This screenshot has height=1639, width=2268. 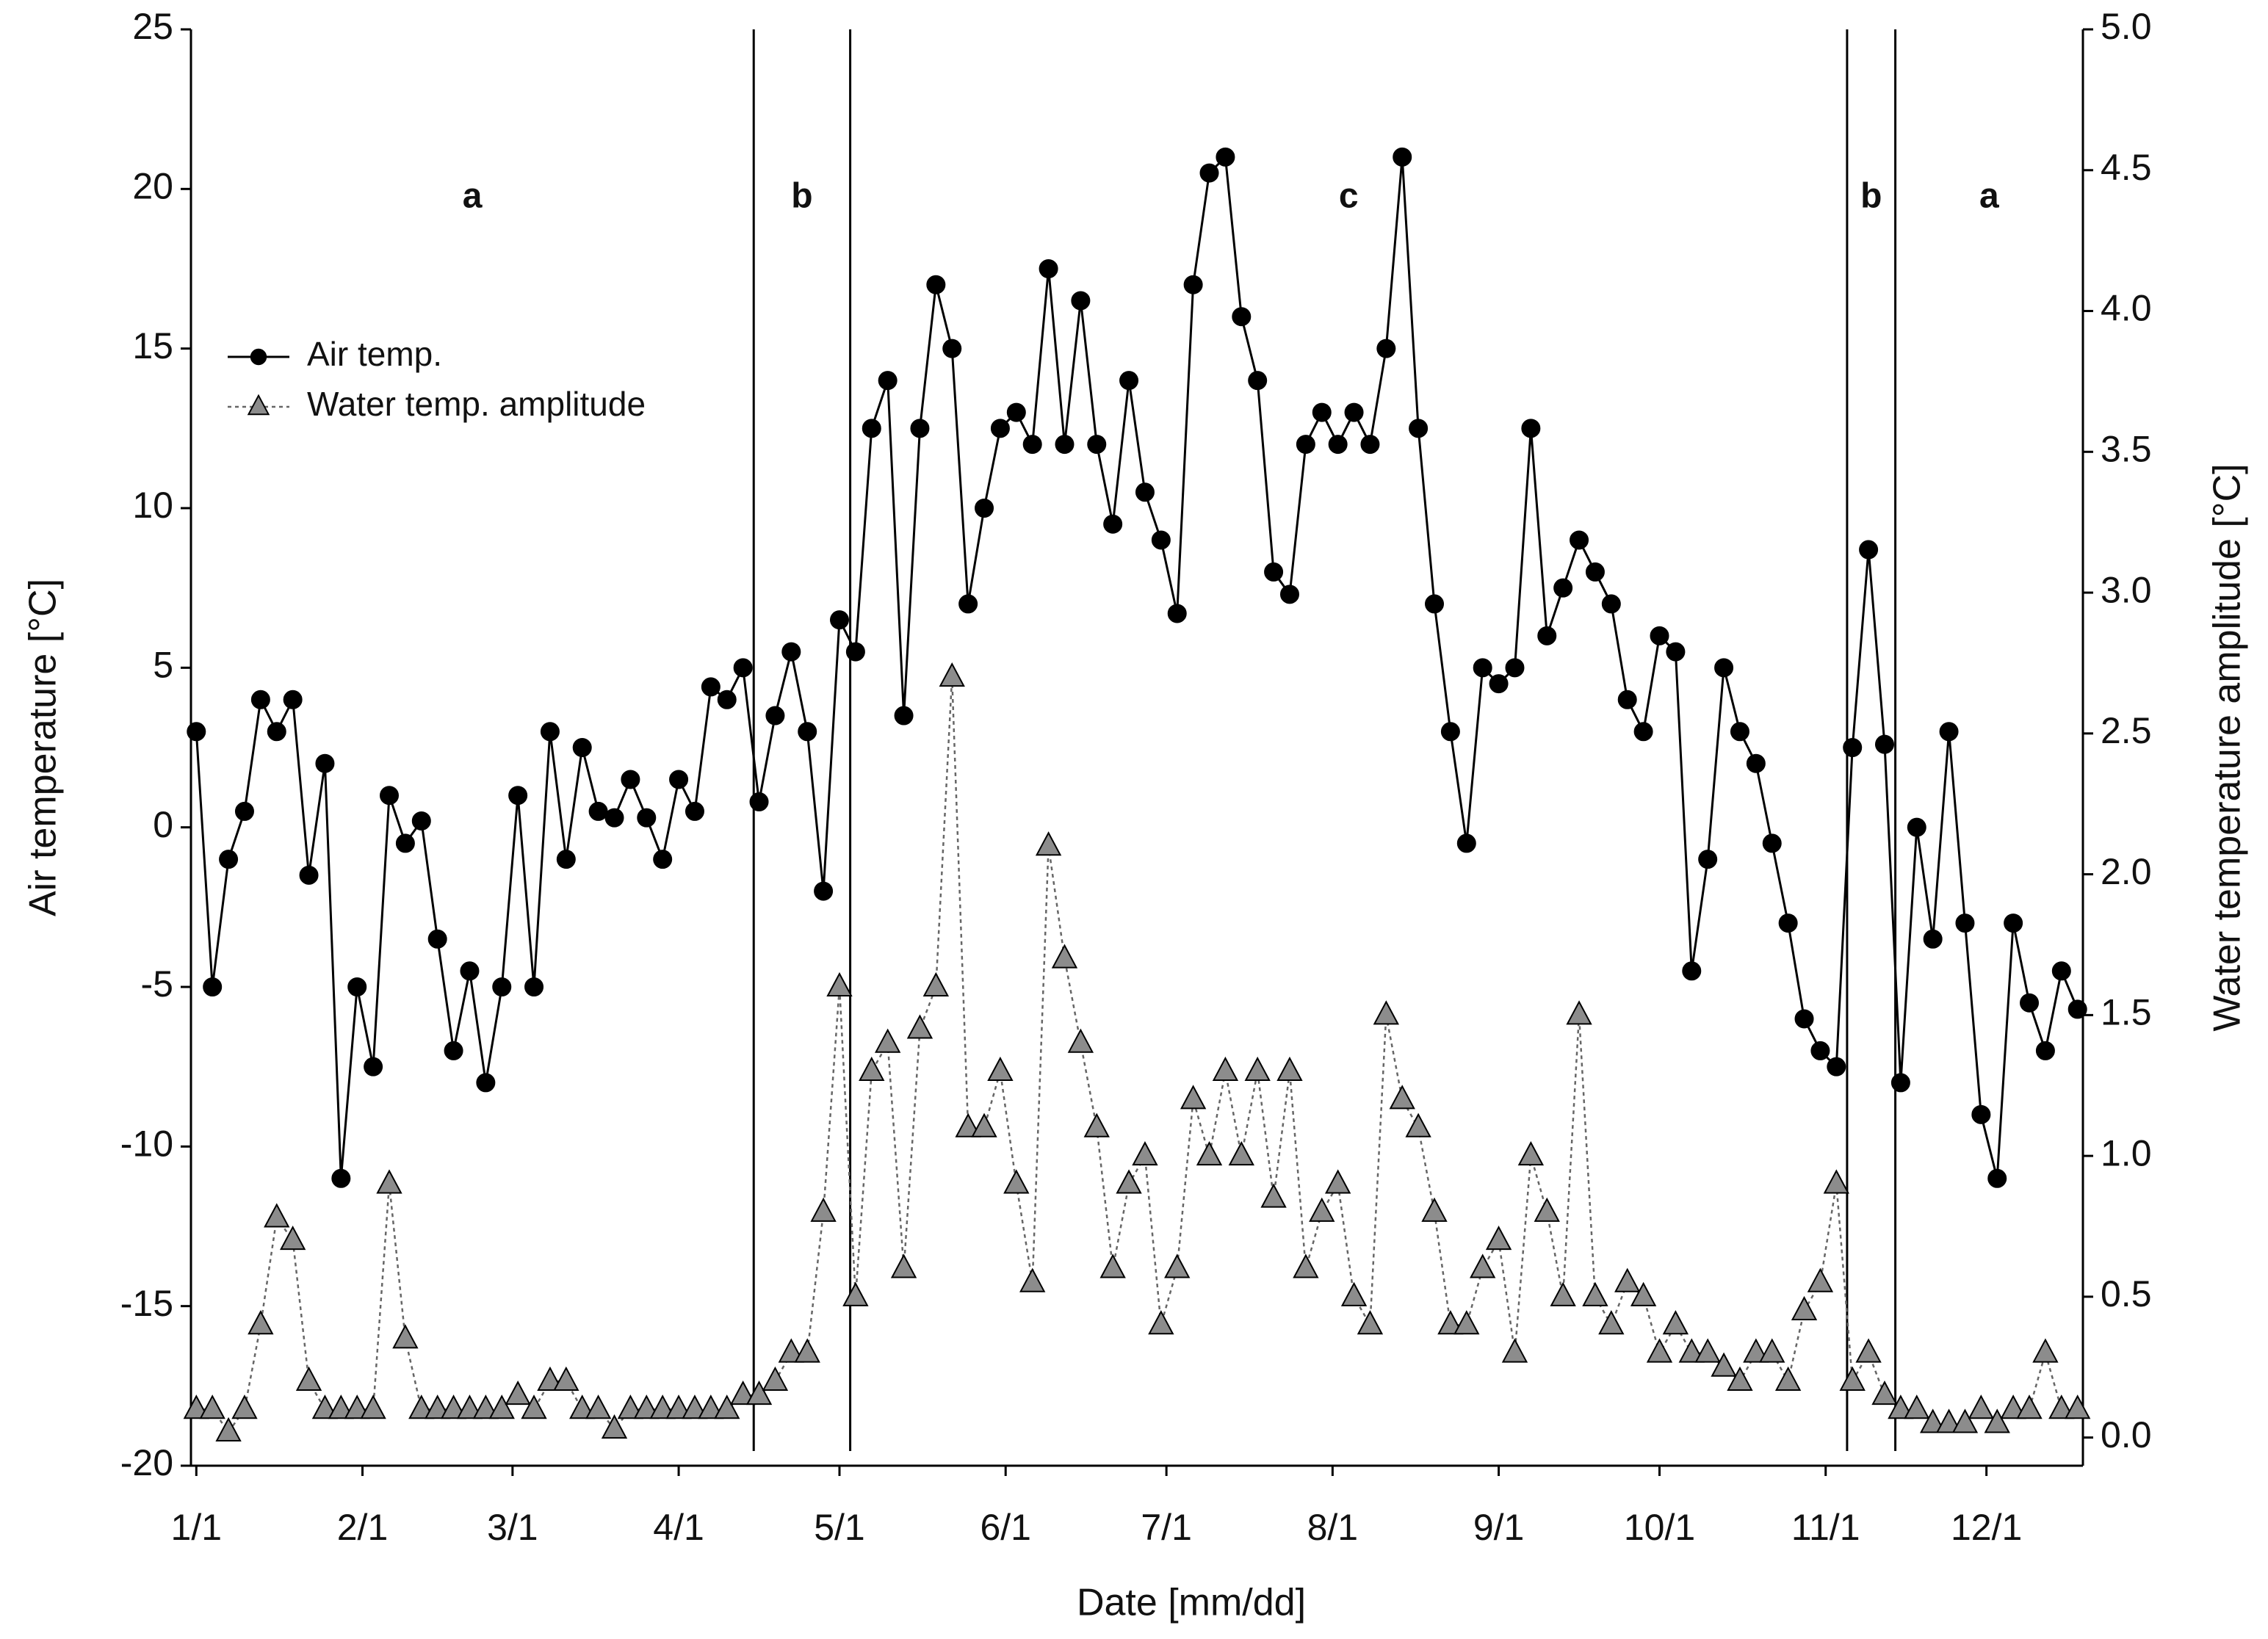 I want to click on y2-tick-label: 3.0, so click(x=2126, y=589).